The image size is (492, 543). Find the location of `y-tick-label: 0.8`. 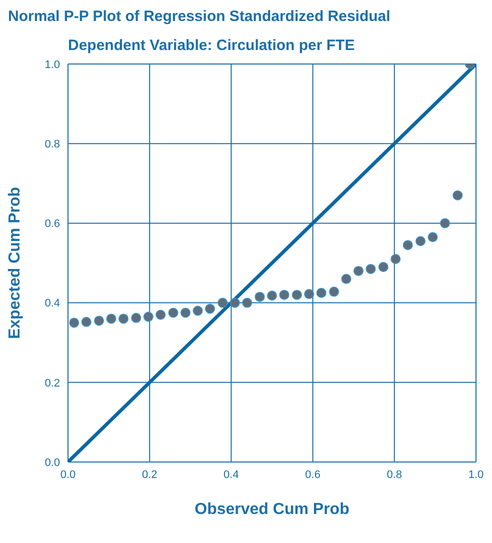

y-tick-label: 0.8 is located at coordinates (52, 144).